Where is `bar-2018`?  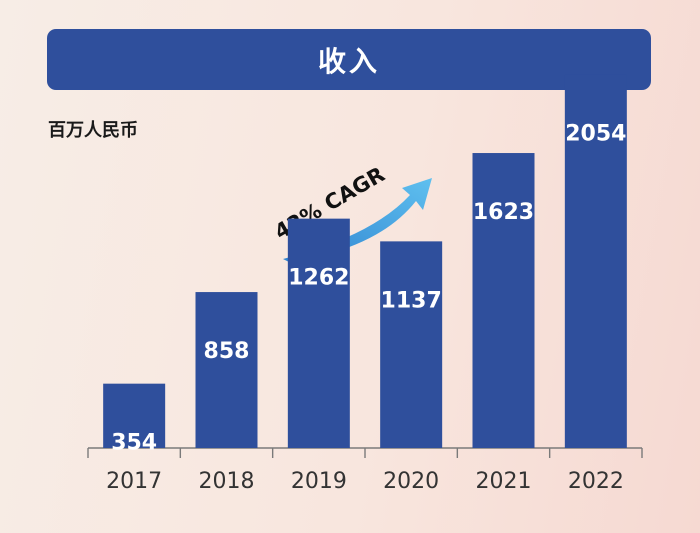 bar-2018 is located at coordinates (226, 370).